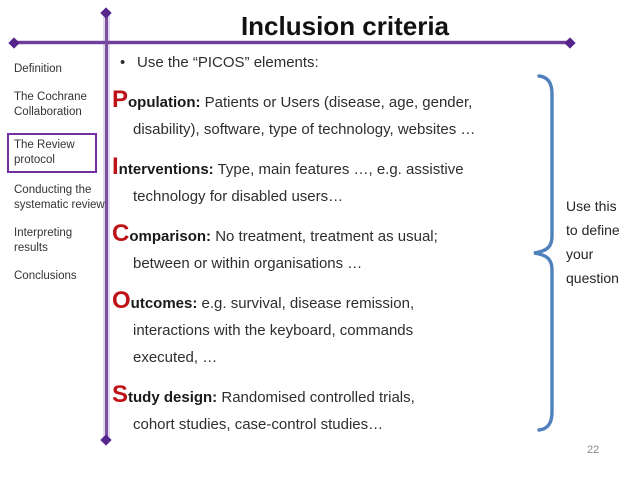 This screenshot has width=638, height=479. I want to click on slide-title: Inclusion criteria, so click(345, 26).